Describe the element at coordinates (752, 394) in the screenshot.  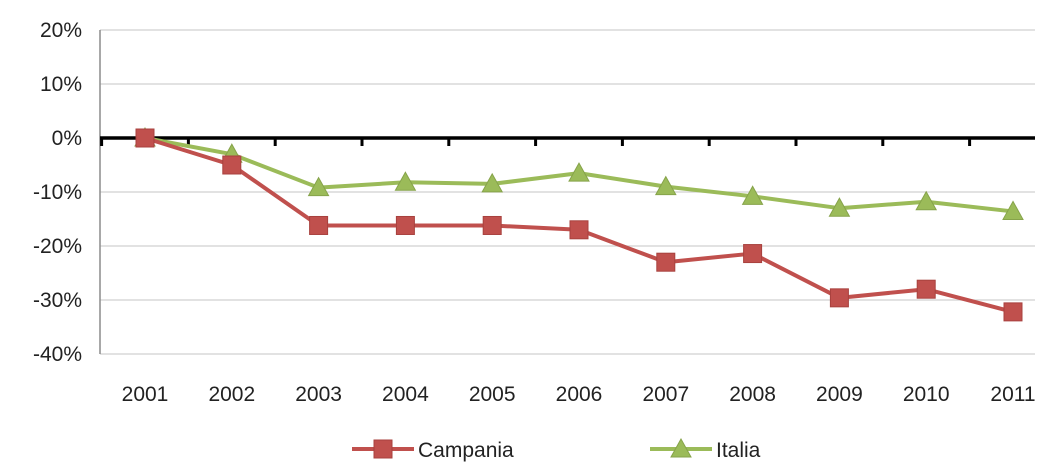
I see `x-tick-label: 2008` at that location.